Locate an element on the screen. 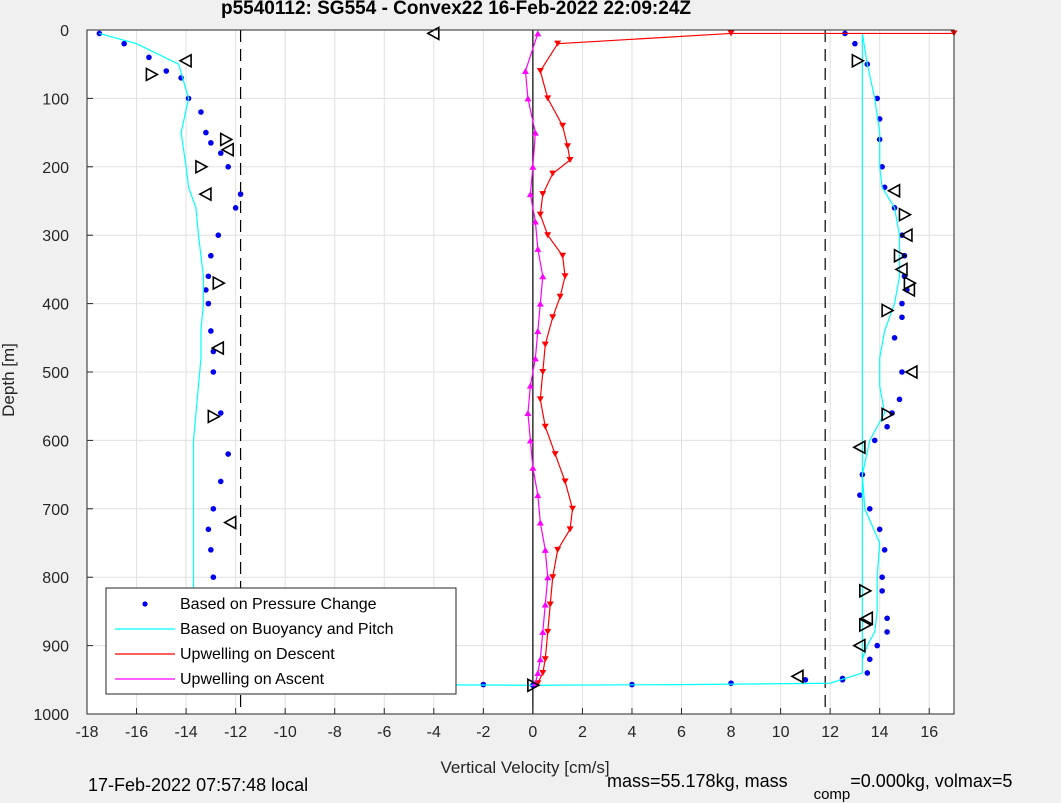 This screenshot has width=1061, height=803. x-tick-label: 2 is located at coordinates (582, 732).